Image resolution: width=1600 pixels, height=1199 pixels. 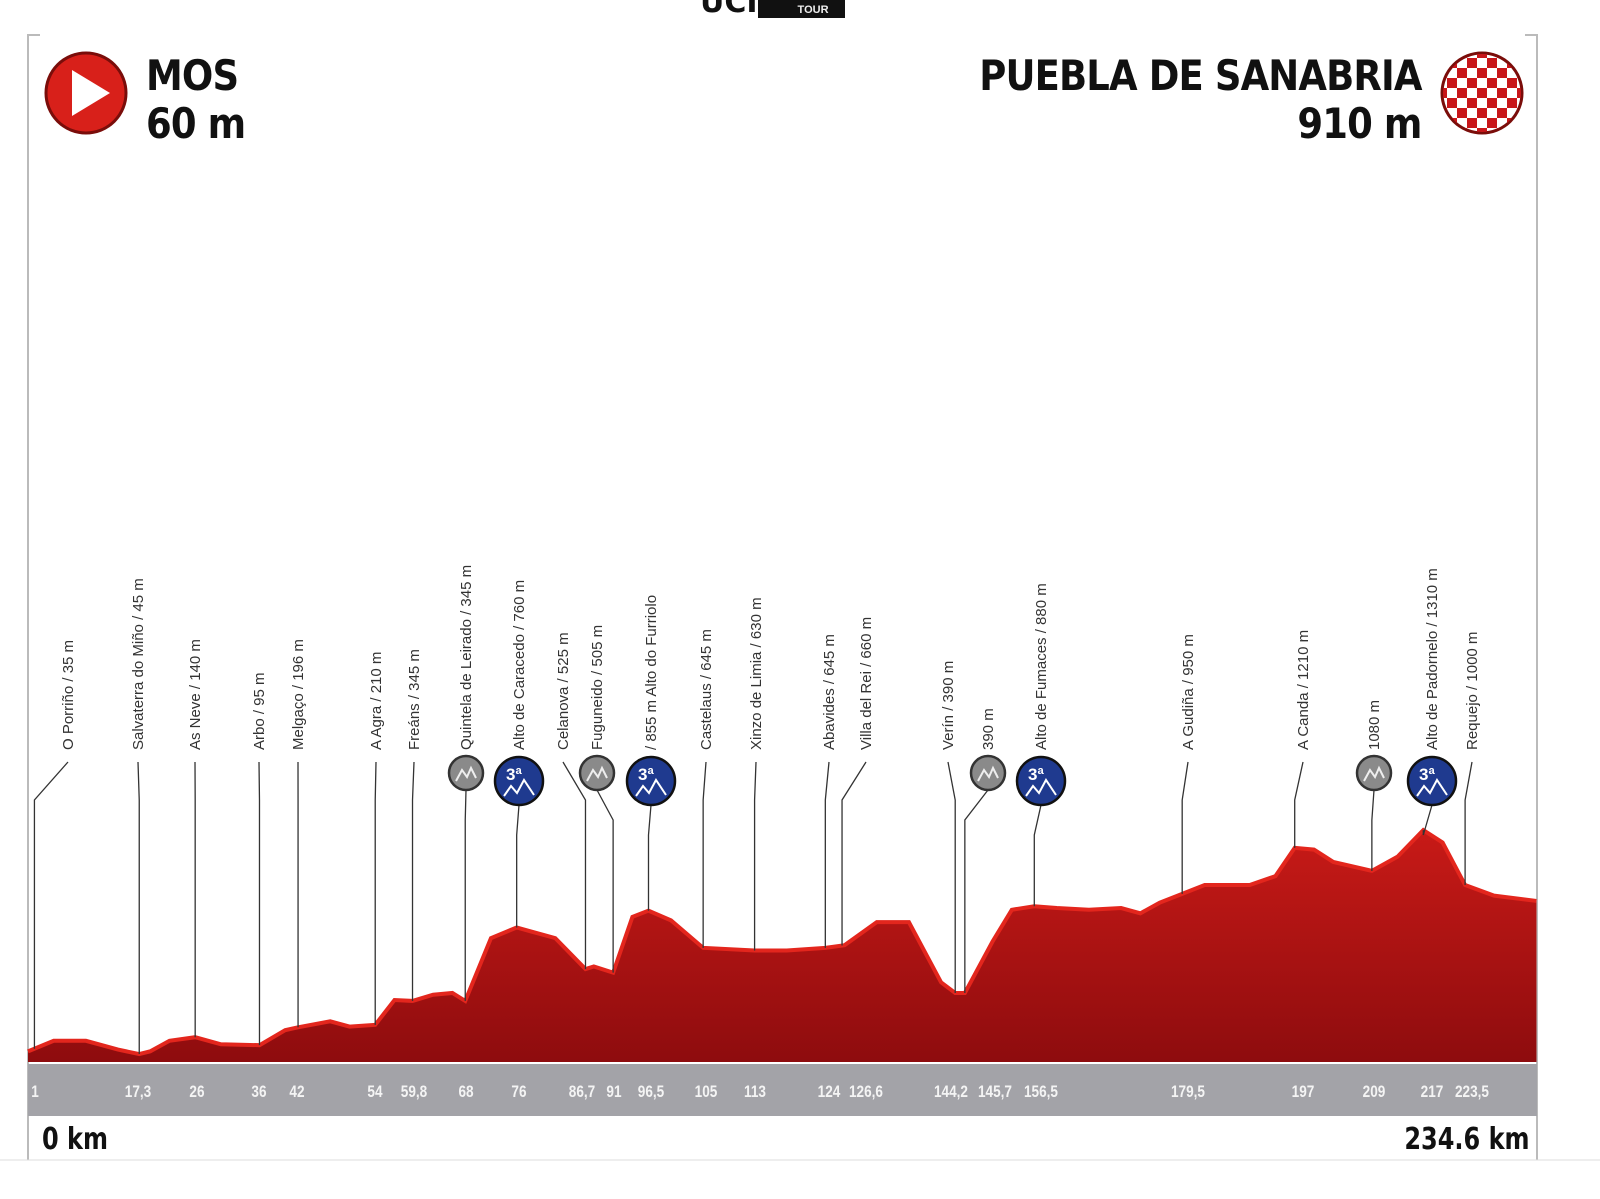 I want to click on waypoint-label: / 855 m Alto do Furriolo, so click(x=651, y=672).